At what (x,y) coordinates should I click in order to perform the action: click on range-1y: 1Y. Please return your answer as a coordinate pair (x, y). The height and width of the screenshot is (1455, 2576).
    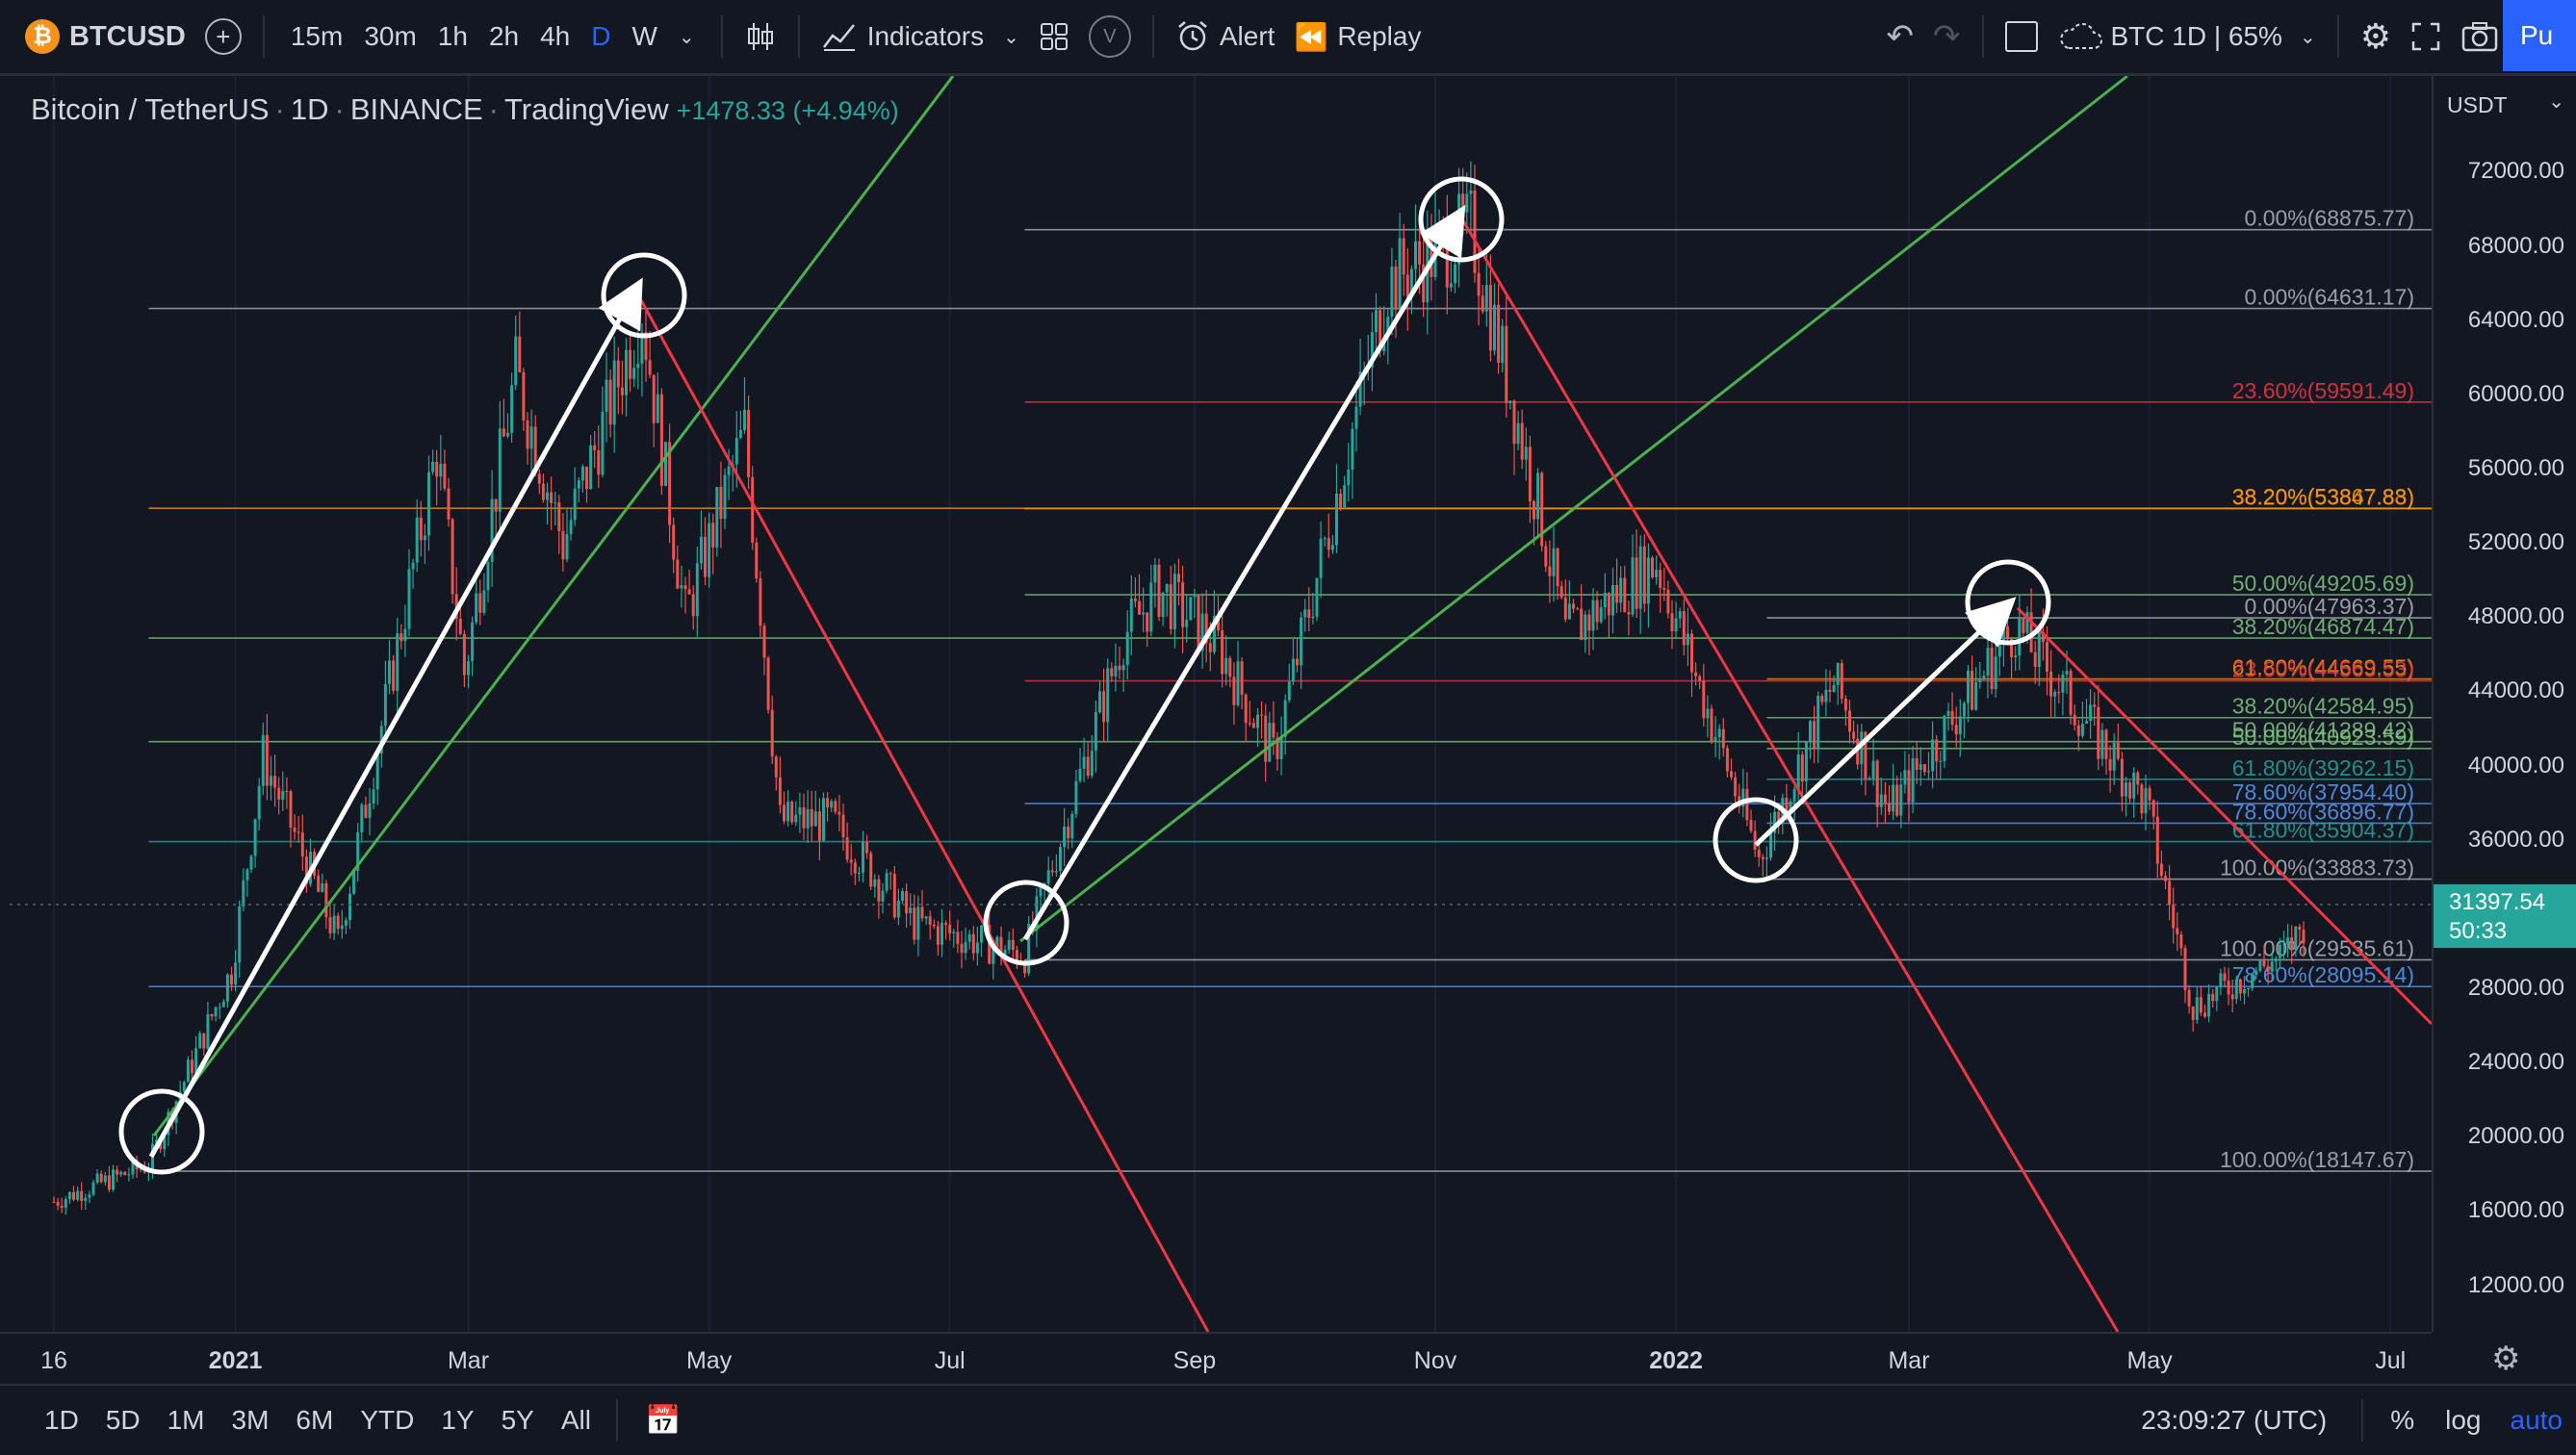
    Looking at the image, I should click on (457, 1421).